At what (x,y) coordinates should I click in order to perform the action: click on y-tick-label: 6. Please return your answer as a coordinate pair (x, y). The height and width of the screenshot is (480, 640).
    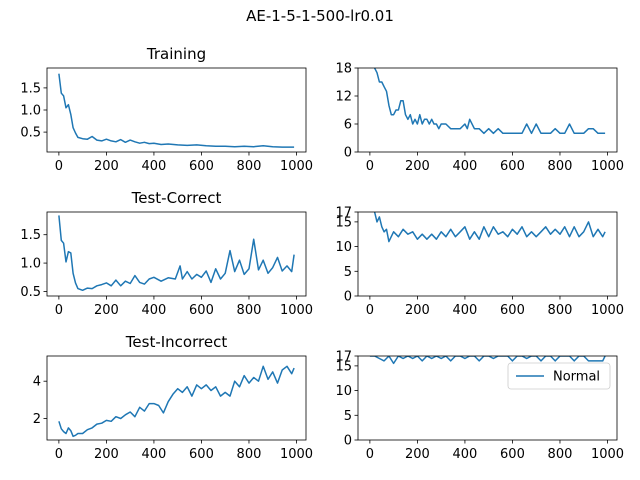
    Looking at the image, I should click on (348, 125).